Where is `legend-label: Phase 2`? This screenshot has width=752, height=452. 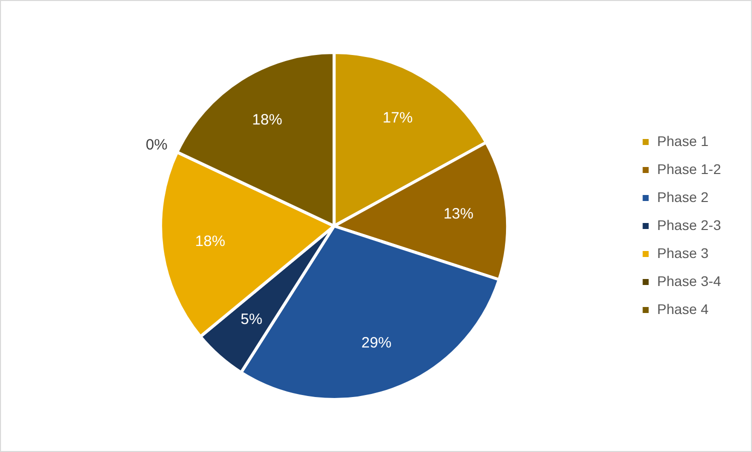
legend-label: Phase 2 is located at coordinates (683, 196).